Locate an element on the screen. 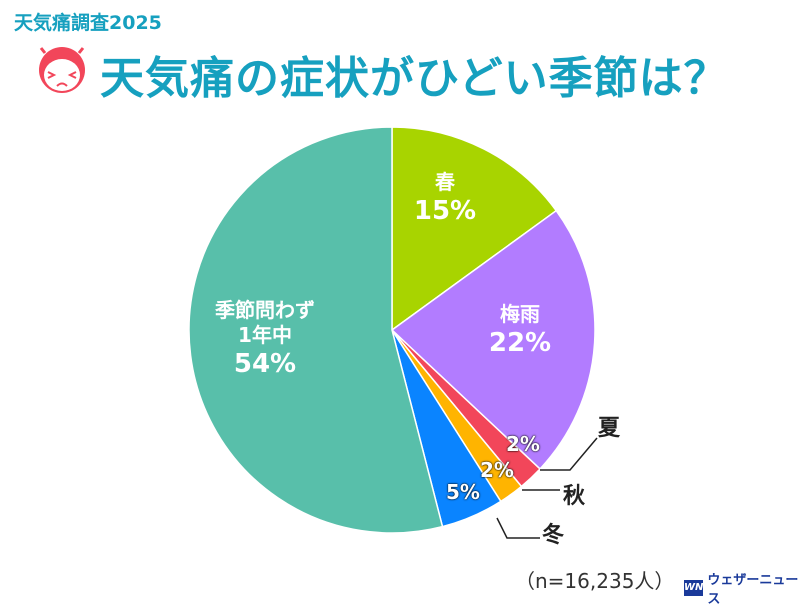 The height and width of the screenshot is (607, 800). slice-value-winter: 5% is located at coordinates (463, 492).